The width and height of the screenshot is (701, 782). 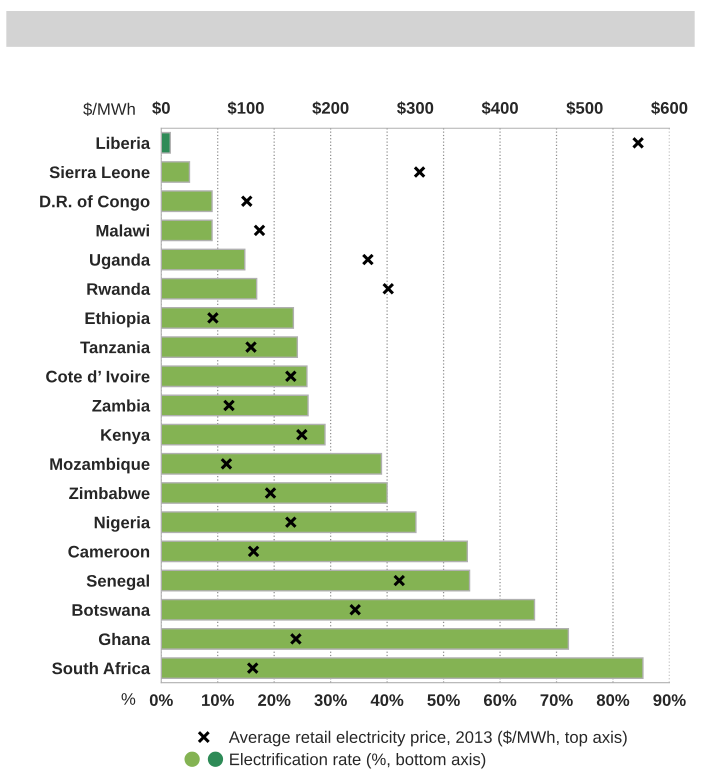 I want to click on y-tick-label: Cameroon, so click(x=109, y=552).